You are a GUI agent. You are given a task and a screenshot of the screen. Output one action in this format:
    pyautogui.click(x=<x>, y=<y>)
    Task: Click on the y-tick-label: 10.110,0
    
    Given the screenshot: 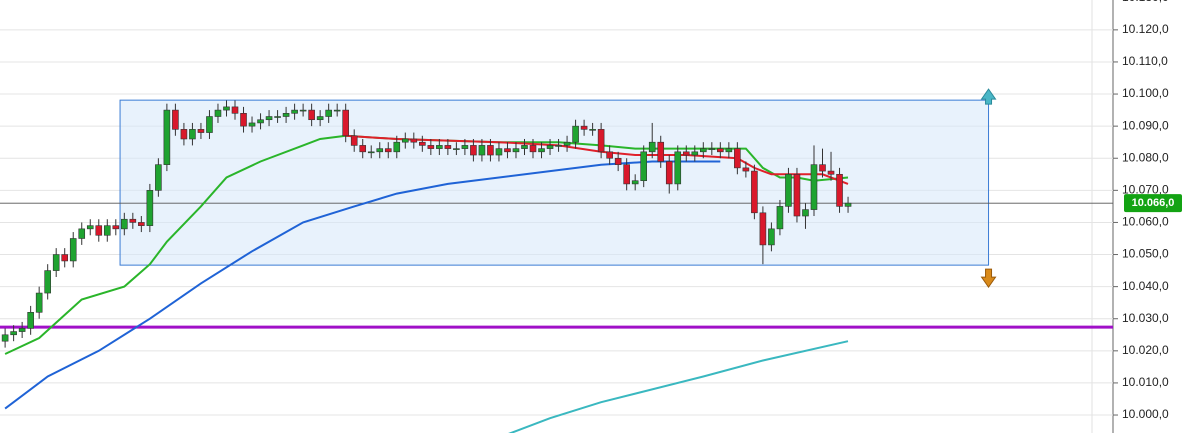 What is the action you would take?
    pyautogui.click(x=1145, y=61)
    